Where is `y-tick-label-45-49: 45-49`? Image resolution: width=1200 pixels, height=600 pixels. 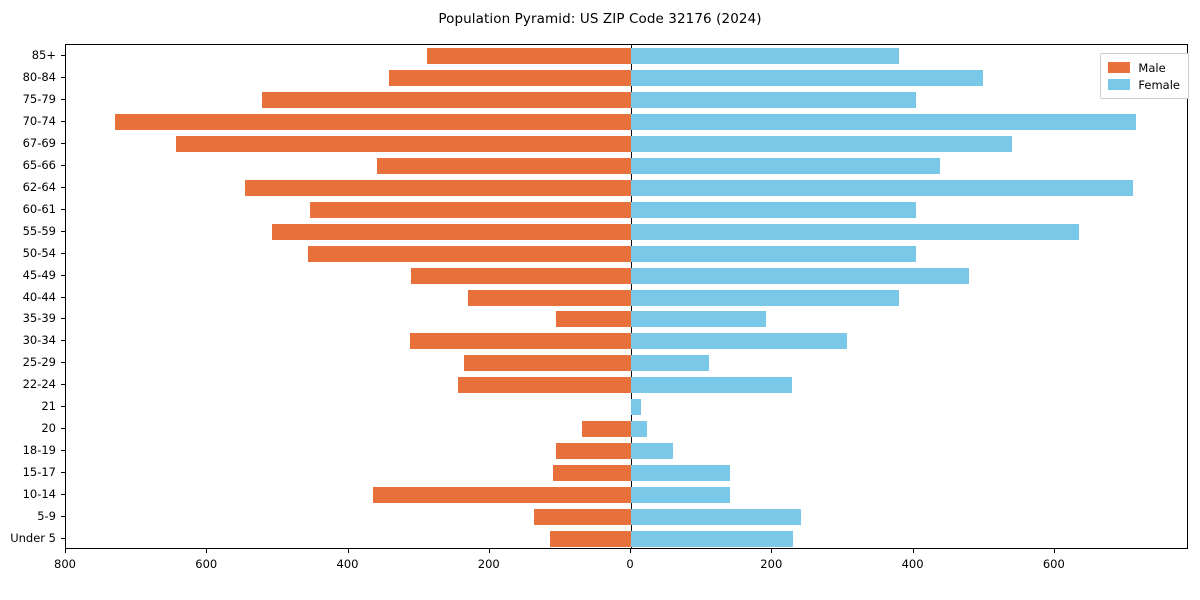 y-tick-label-45-49: 45-49 is located at coordinates (39, 274).